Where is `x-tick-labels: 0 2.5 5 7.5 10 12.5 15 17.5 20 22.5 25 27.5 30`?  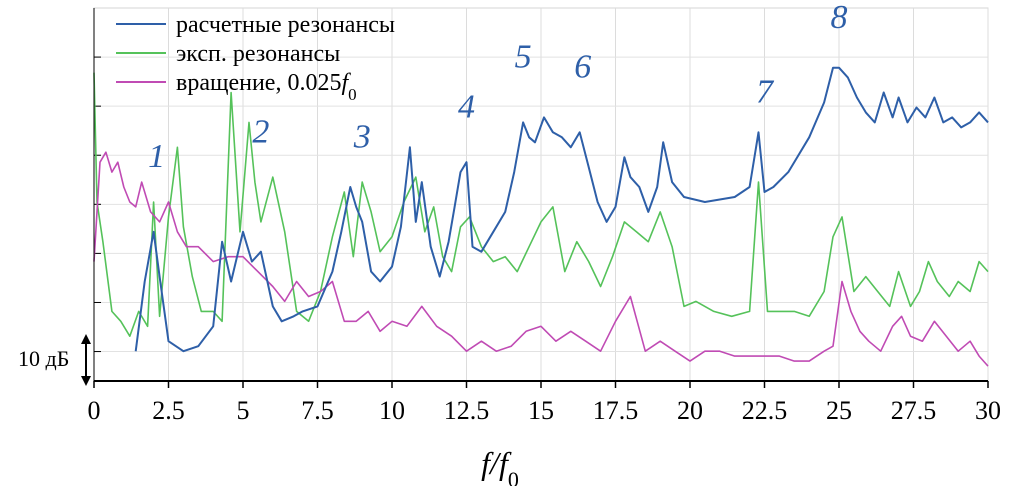 x-tick-labels: 0 2.5 5 7.5 10 12.5 15 17.5 20 22.5 25 27.5 30 is located at coordinates (545, 403).